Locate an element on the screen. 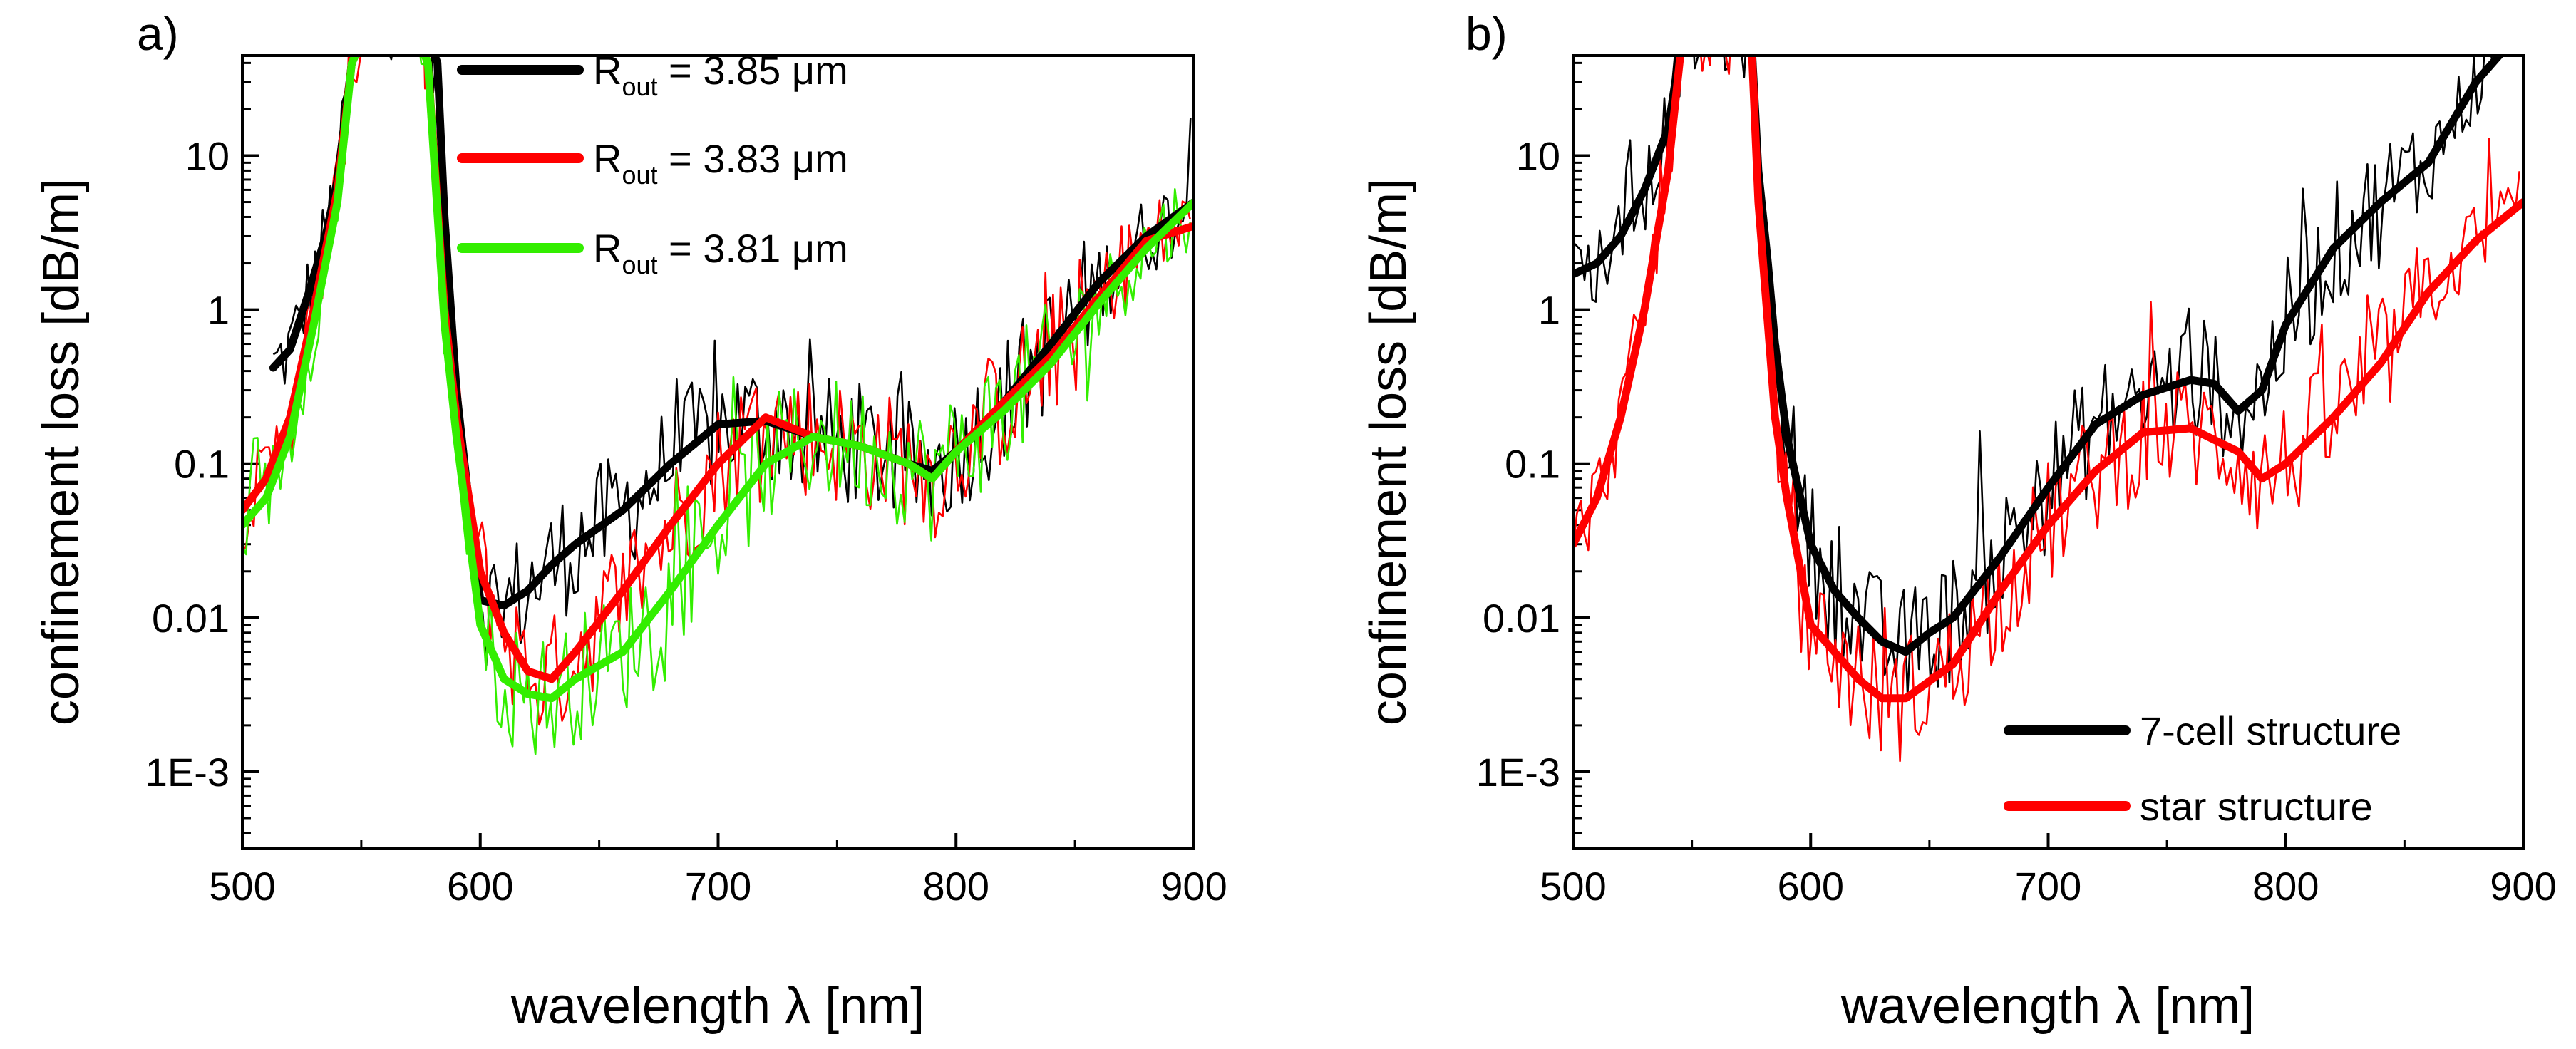 The height and width of the screenshot is (1049, 2576). panel-a-y-axis-title: confinement loss [dB/m] is located at coordinates (61, 451).